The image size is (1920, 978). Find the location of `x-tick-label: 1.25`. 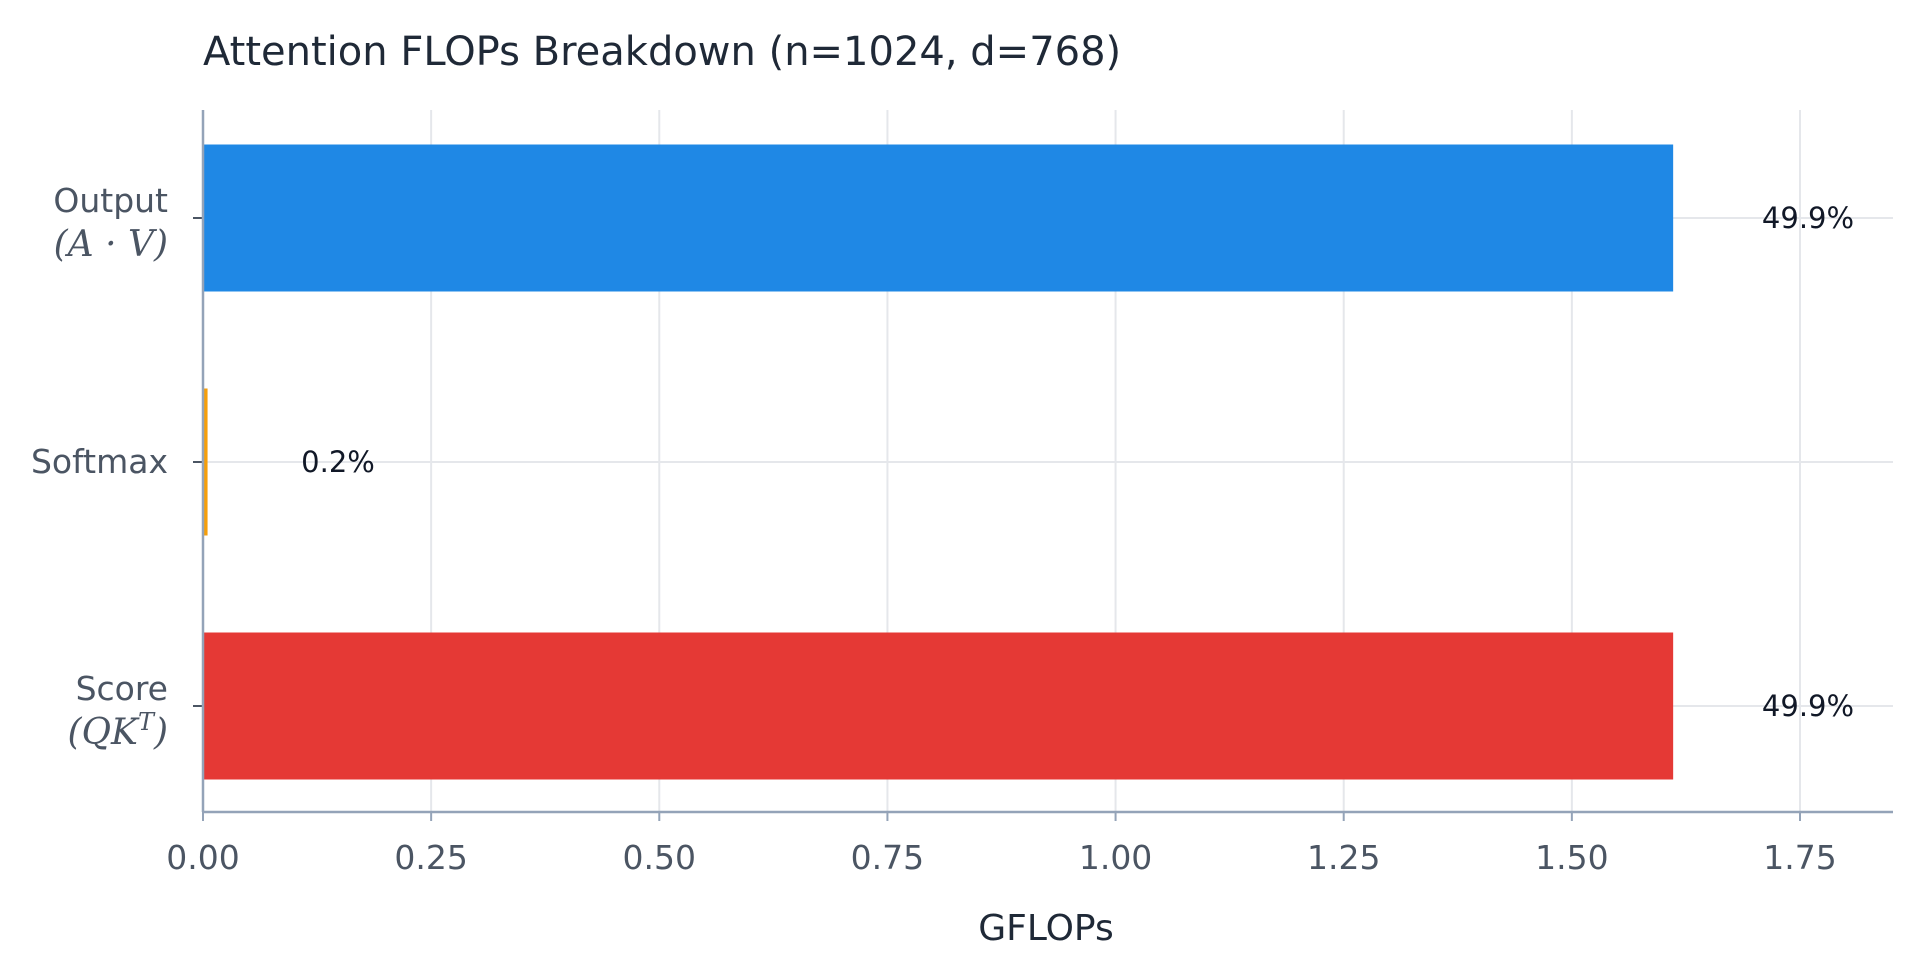

x-tick-label: 1.25 is located at coordinates (1343, 857).